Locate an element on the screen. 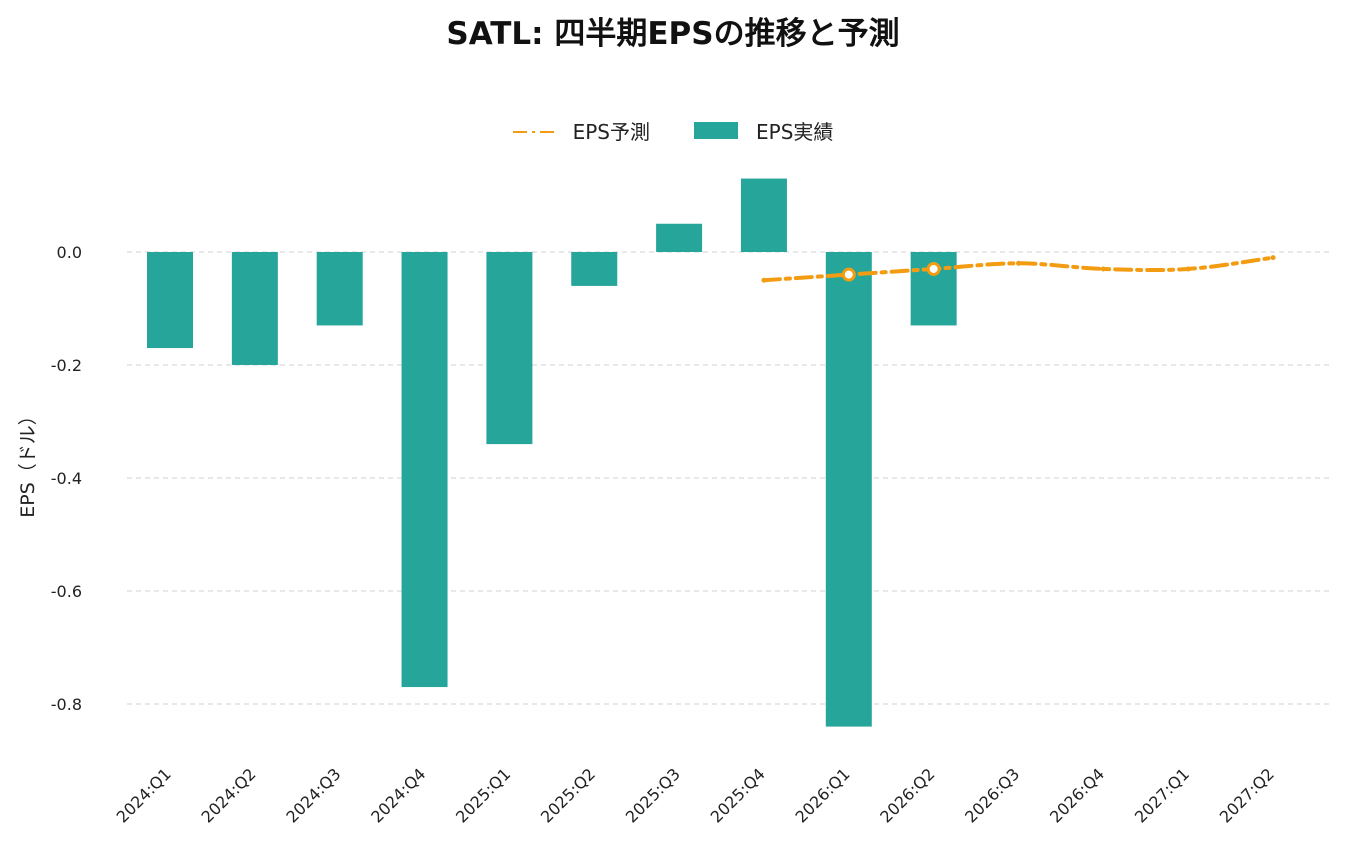 The image size is (1346, 846). legend-label-forecast: EPS予測 is located at coordinates (611, 132).